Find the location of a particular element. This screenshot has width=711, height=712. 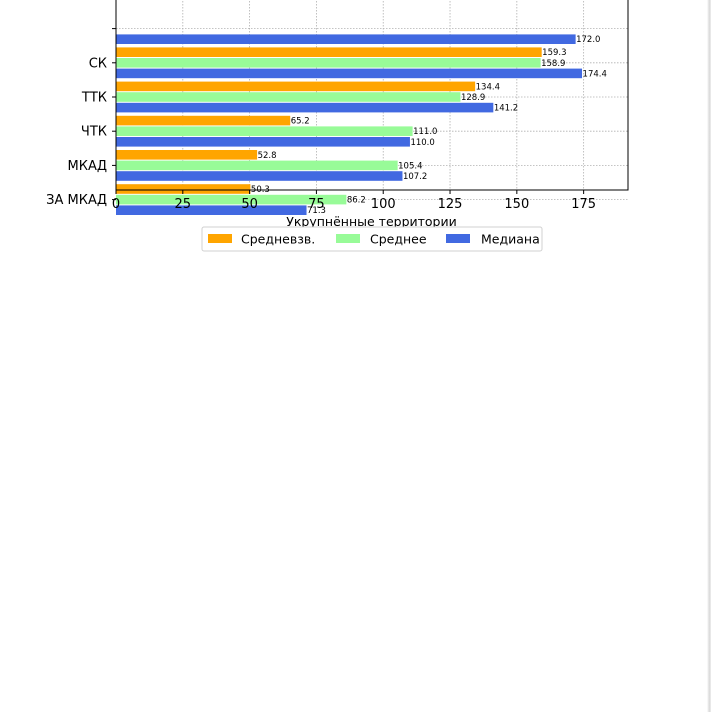

bar-value-label: 141.2 is located at coordinates (506, 109).